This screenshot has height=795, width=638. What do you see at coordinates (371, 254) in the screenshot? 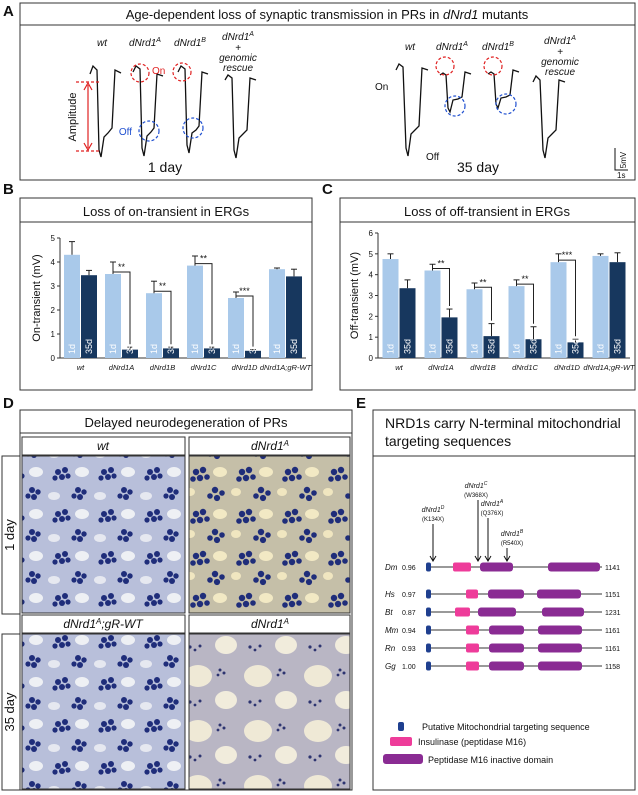
I see `y-tick-label: 5` at bounding box center [371, 254].